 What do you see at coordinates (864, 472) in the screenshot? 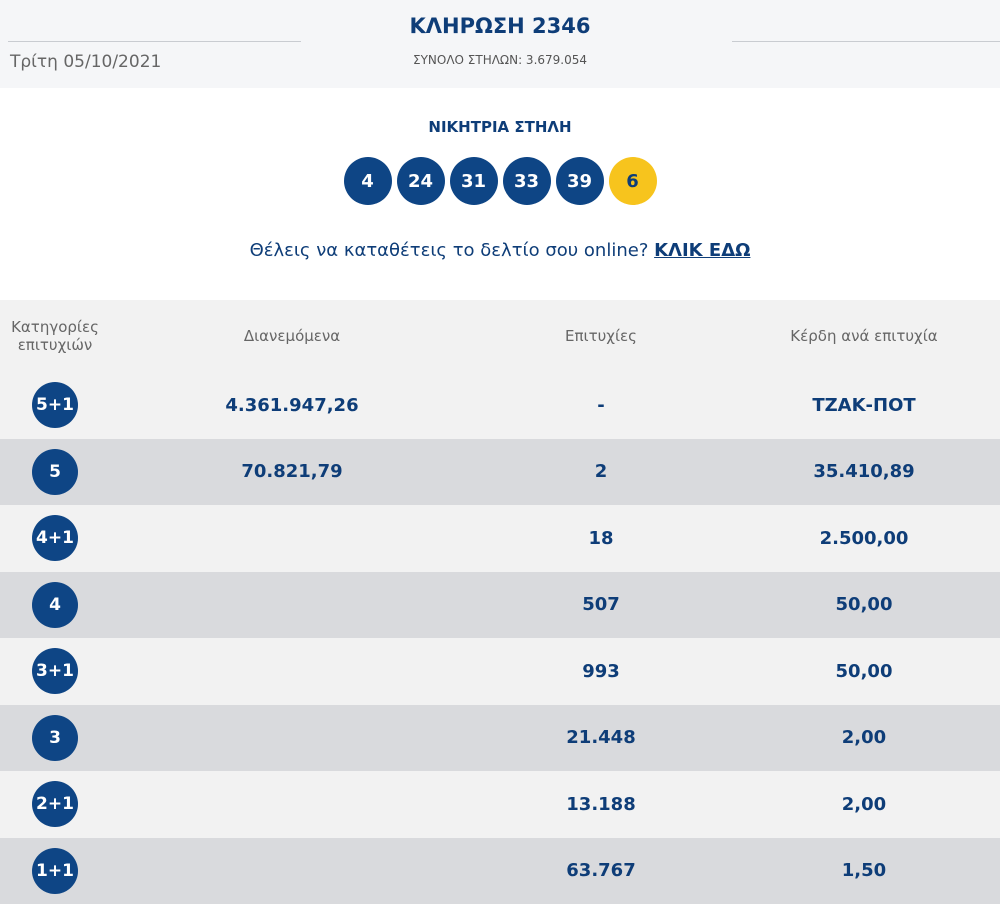
I see `prize-cell: 35.410,89` at bounding box center [864, 472].